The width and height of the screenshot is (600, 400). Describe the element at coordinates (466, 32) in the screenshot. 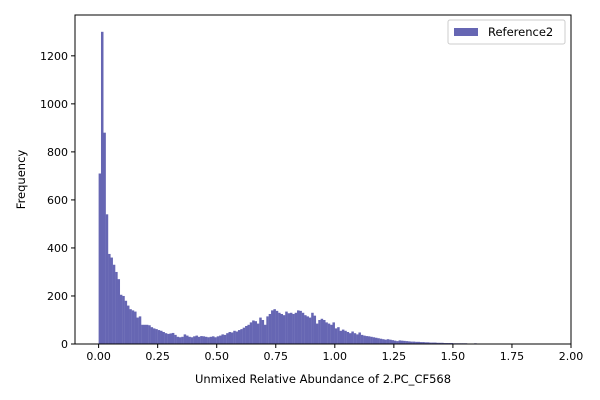

I see `legend-swatch` at that location.